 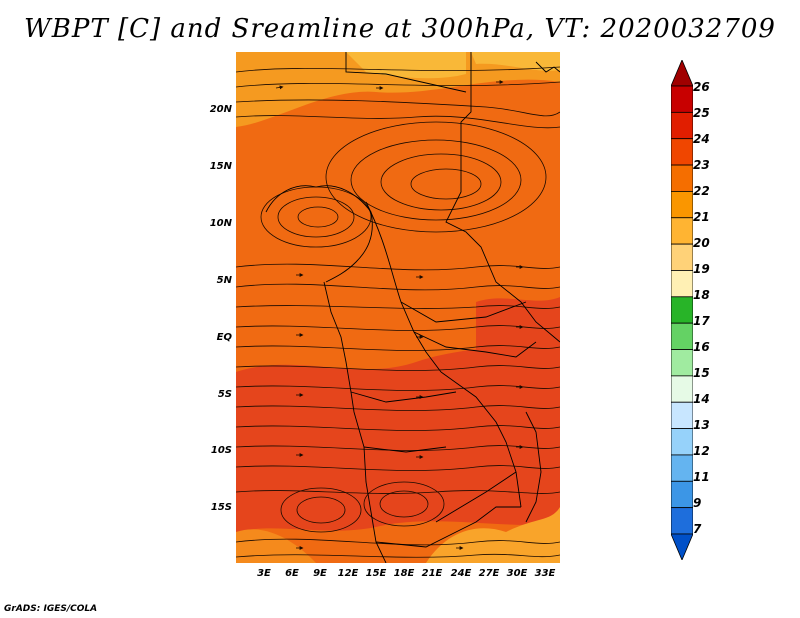 What do you see at coordinates (701, 139) in the screenshot?
I see `colorbar-label-24: 24` at bounding box center [701, 139].